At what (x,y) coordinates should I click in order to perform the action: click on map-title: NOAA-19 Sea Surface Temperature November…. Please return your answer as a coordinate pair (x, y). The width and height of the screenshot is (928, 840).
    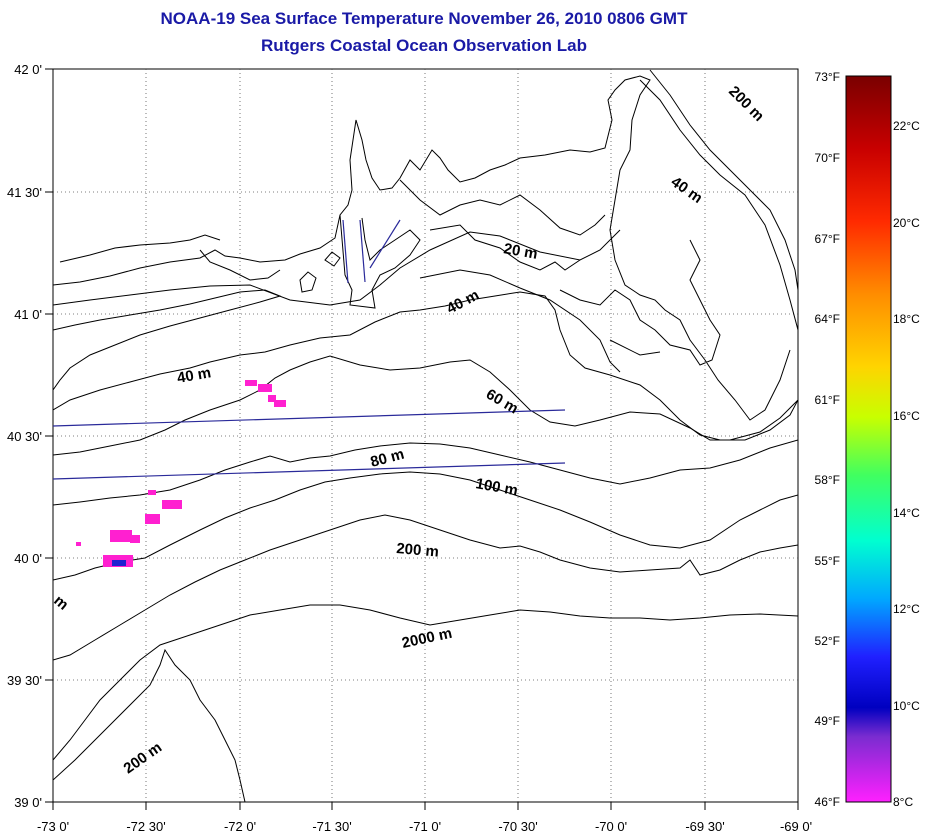
    Looking at the image, I should click on (424, 18).